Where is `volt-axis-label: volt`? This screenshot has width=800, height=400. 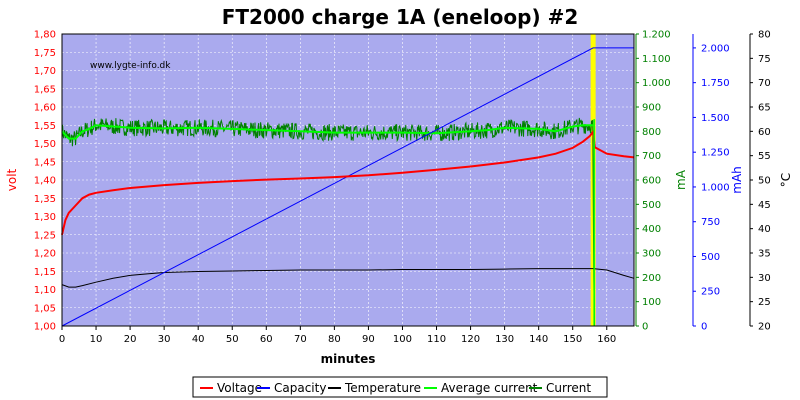
volt-axis-label: volt is located at coordinates (12, 179).